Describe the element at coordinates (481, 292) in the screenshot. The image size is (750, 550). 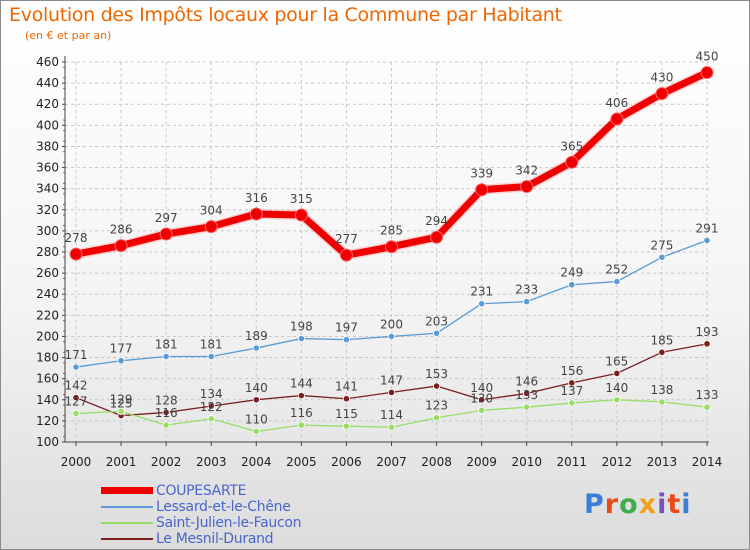
I see `data-label: 231` at that location.